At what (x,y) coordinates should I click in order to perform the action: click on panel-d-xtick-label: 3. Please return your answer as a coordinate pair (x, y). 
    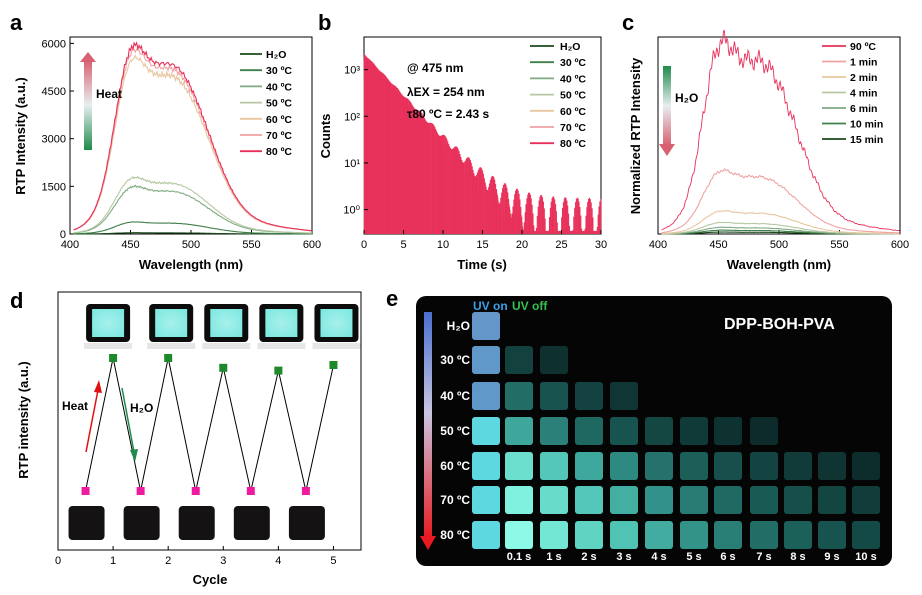
    Looking at the image, I should click on (223, 561).